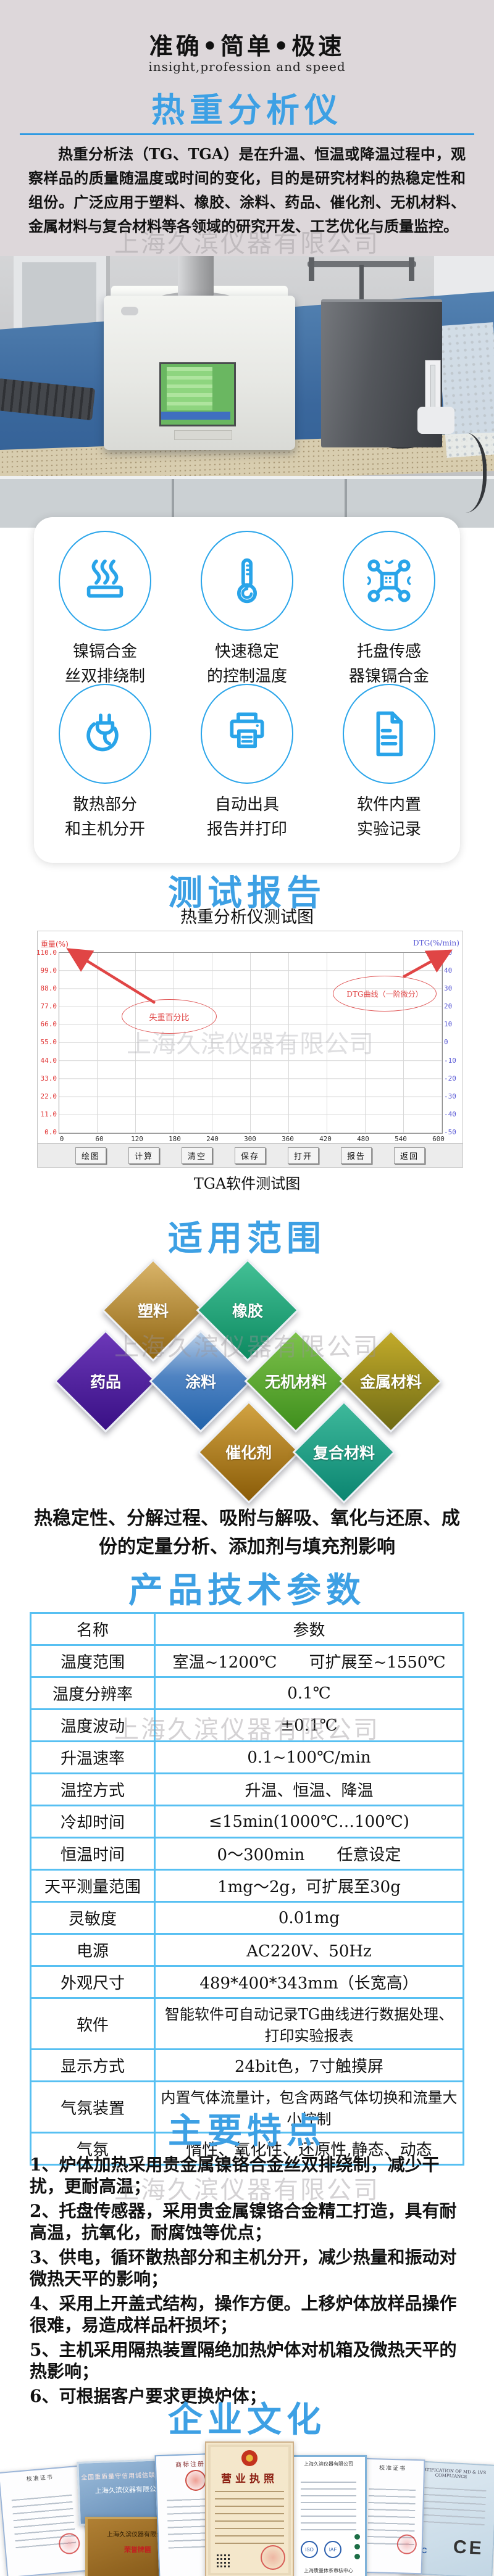  What do you see at coordinates (309, 2549) in the screenshot?
I see `iso-logo-icon: ISO` at bounding box center [309, 2549].